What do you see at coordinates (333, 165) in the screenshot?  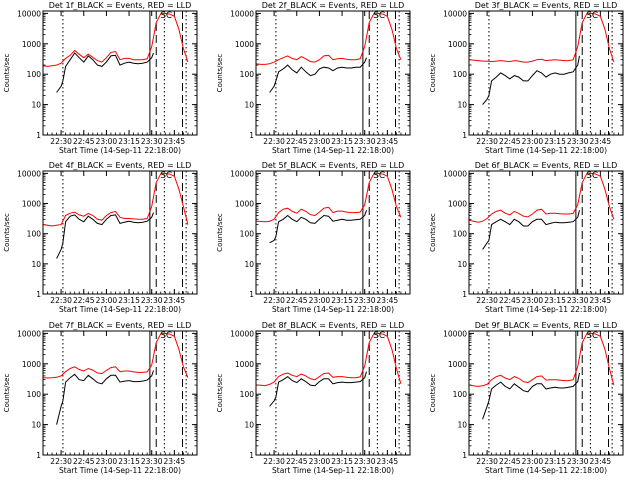 I see `chart-title: Det 5f_BLACK = Events, RED = LLD` at bounding box center [333, 165].